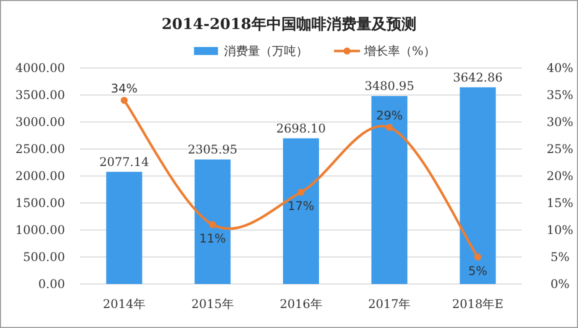 This screenshot has height=328, width=578. I want to click on x-tick-label: 2015年, so click(212, 304).